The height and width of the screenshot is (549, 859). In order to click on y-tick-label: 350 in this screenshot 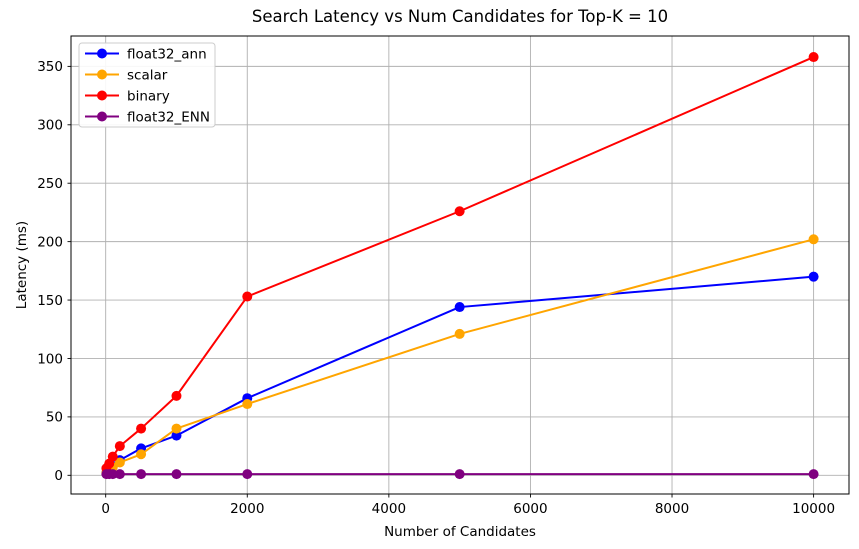, I will do `click(50, 67)`.